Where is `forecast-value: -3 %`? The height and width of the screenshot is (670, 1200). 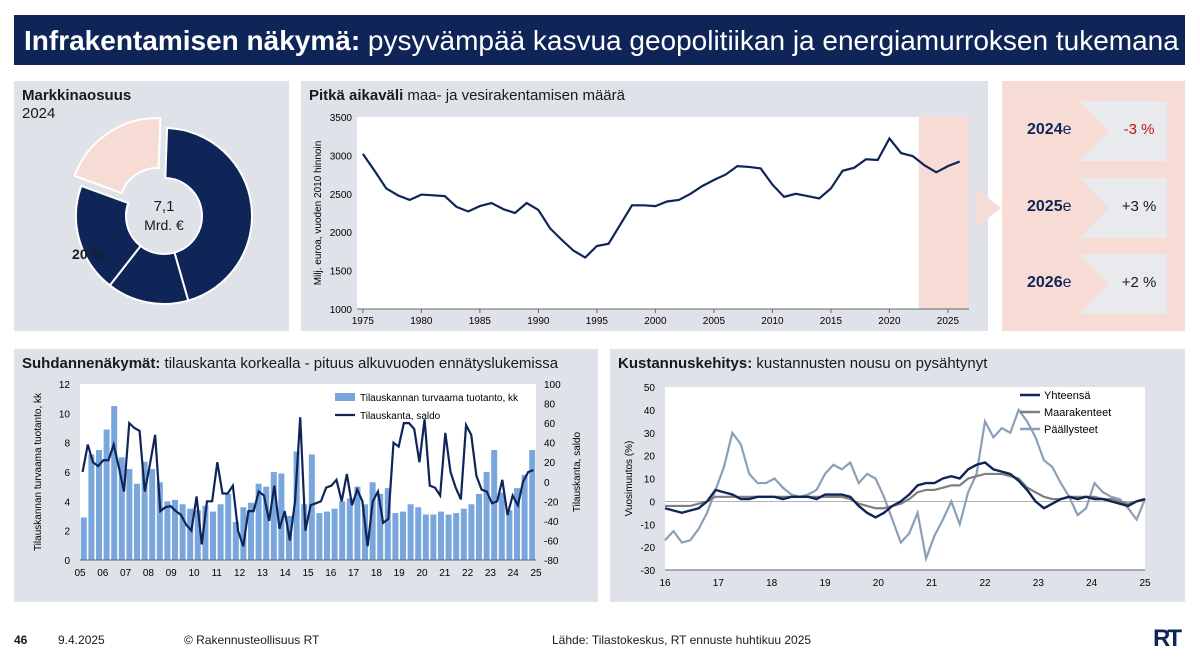
forecast-value: -3 % is located at coordinates (1139, 129).